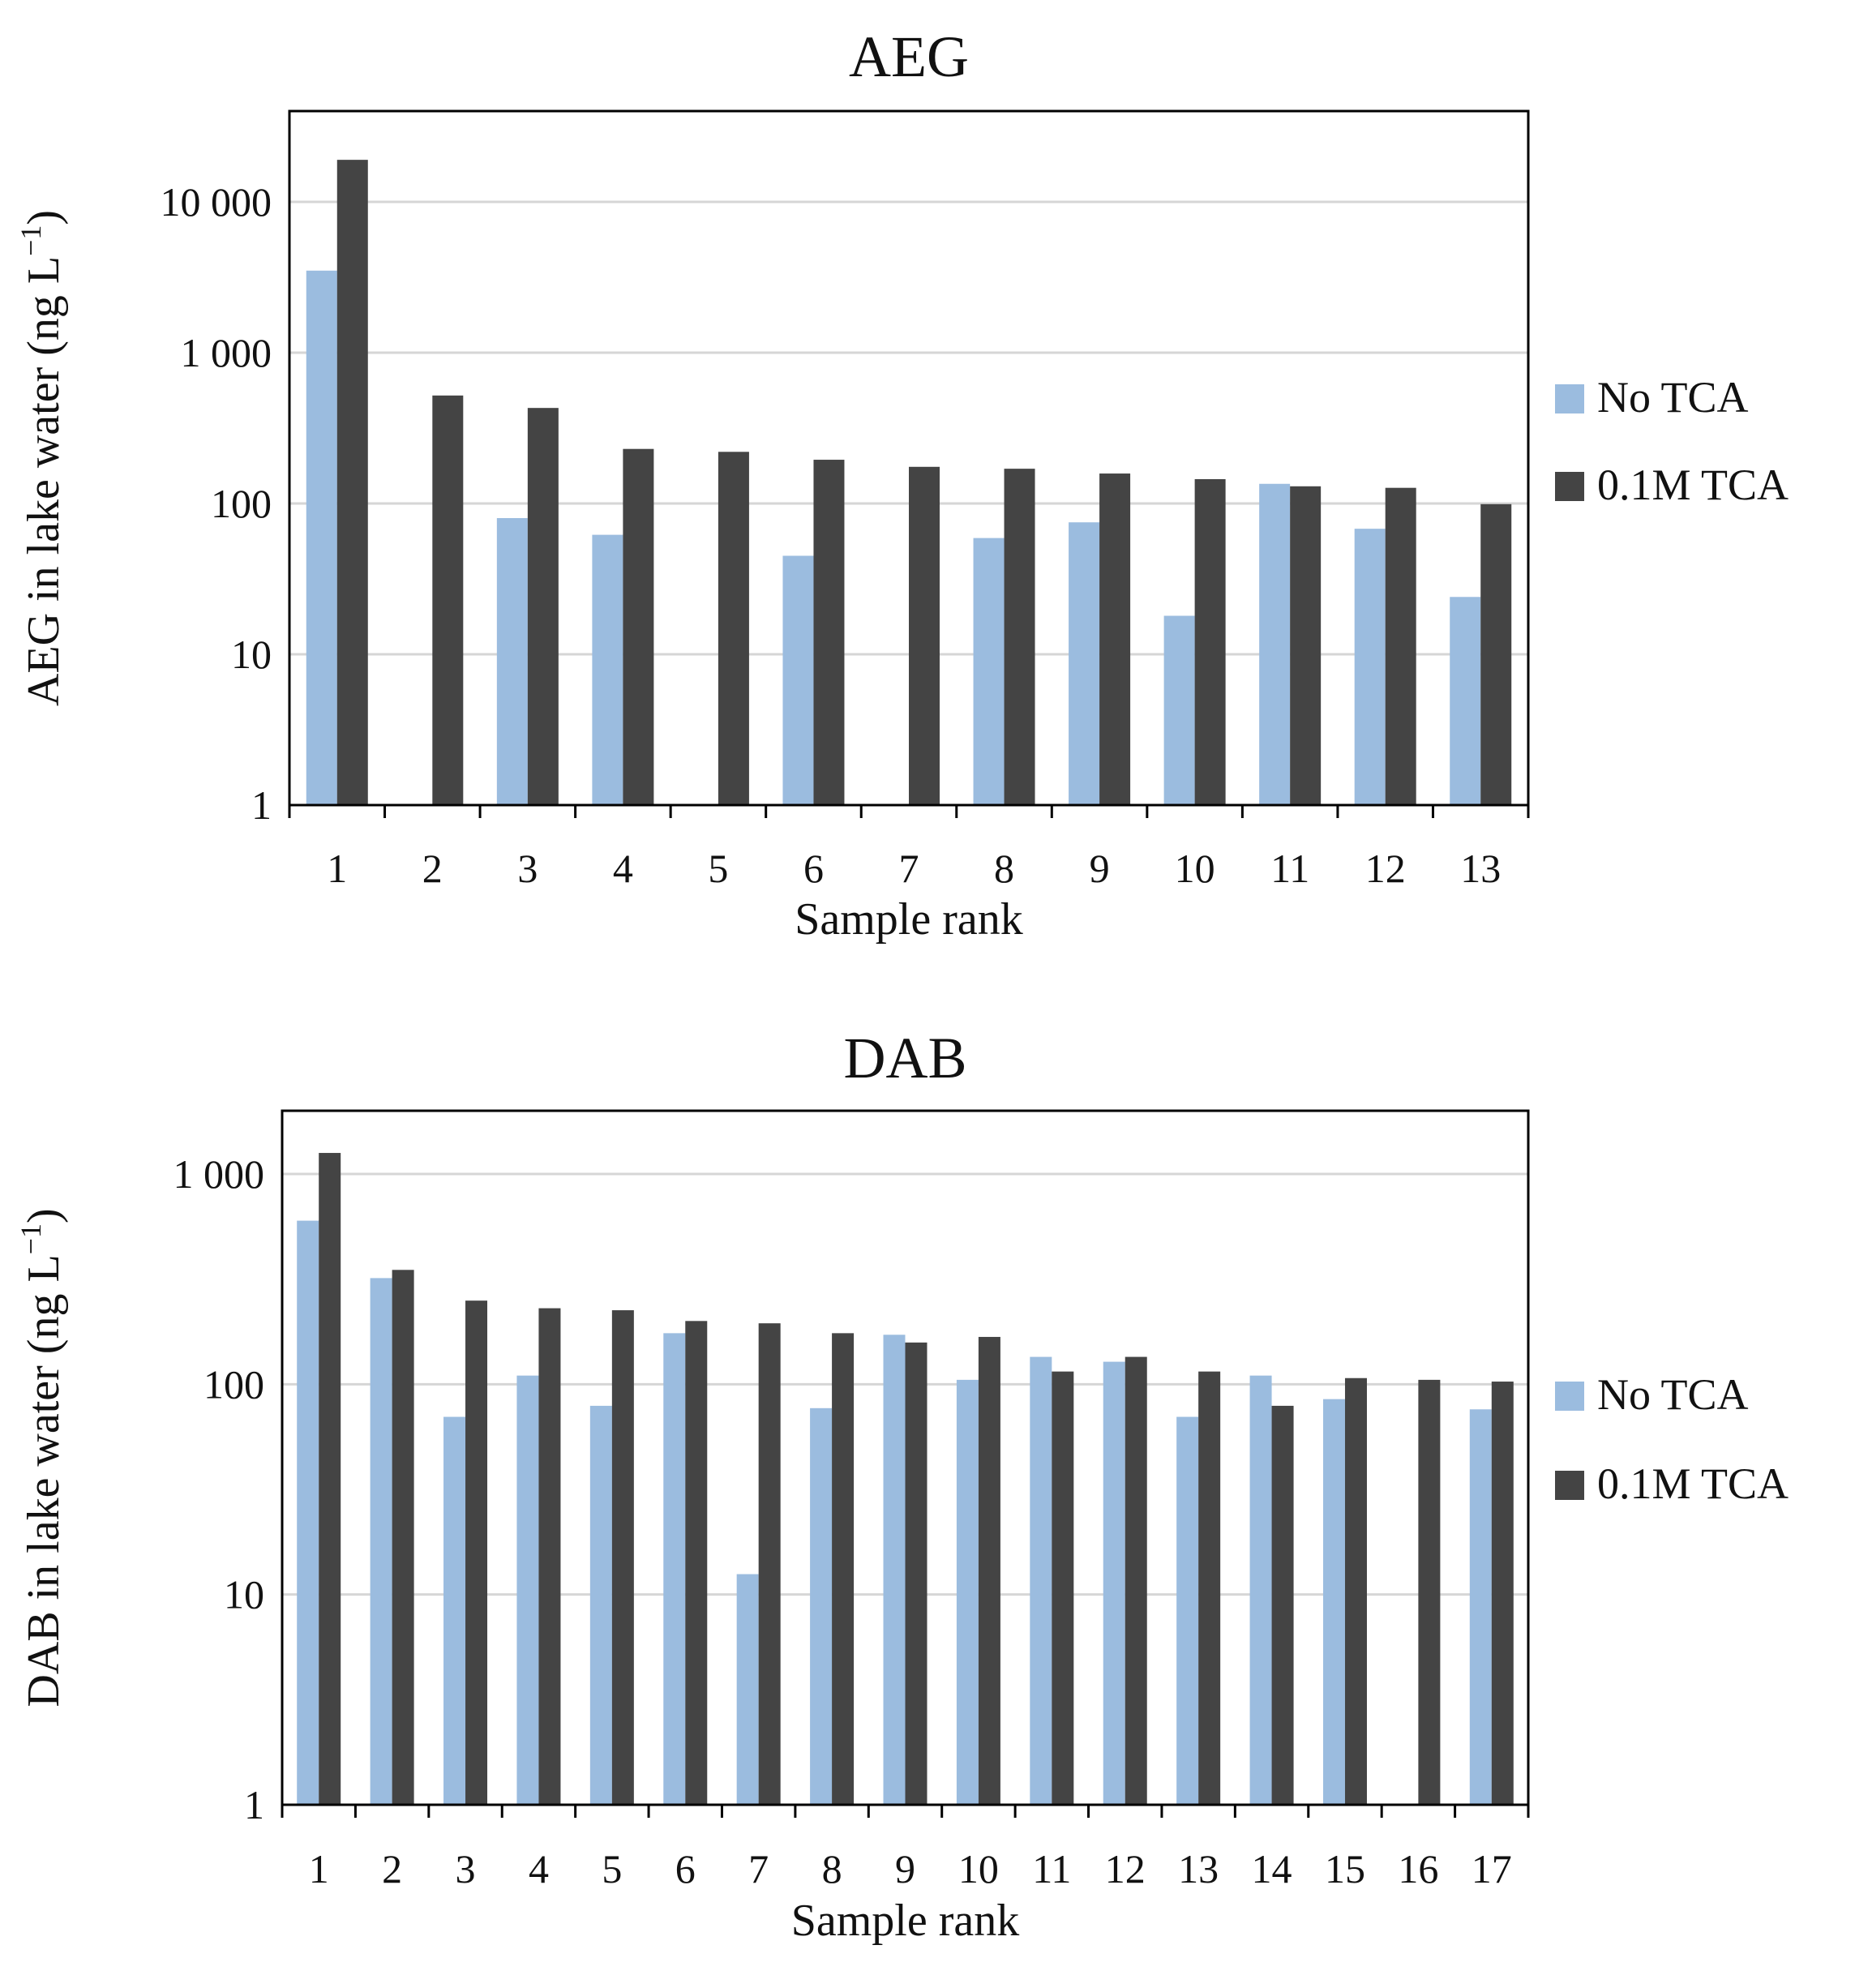  Describe the element at coordinates (254, 1804) in the screenshot. I see `y-tick-label: 1` at that location.